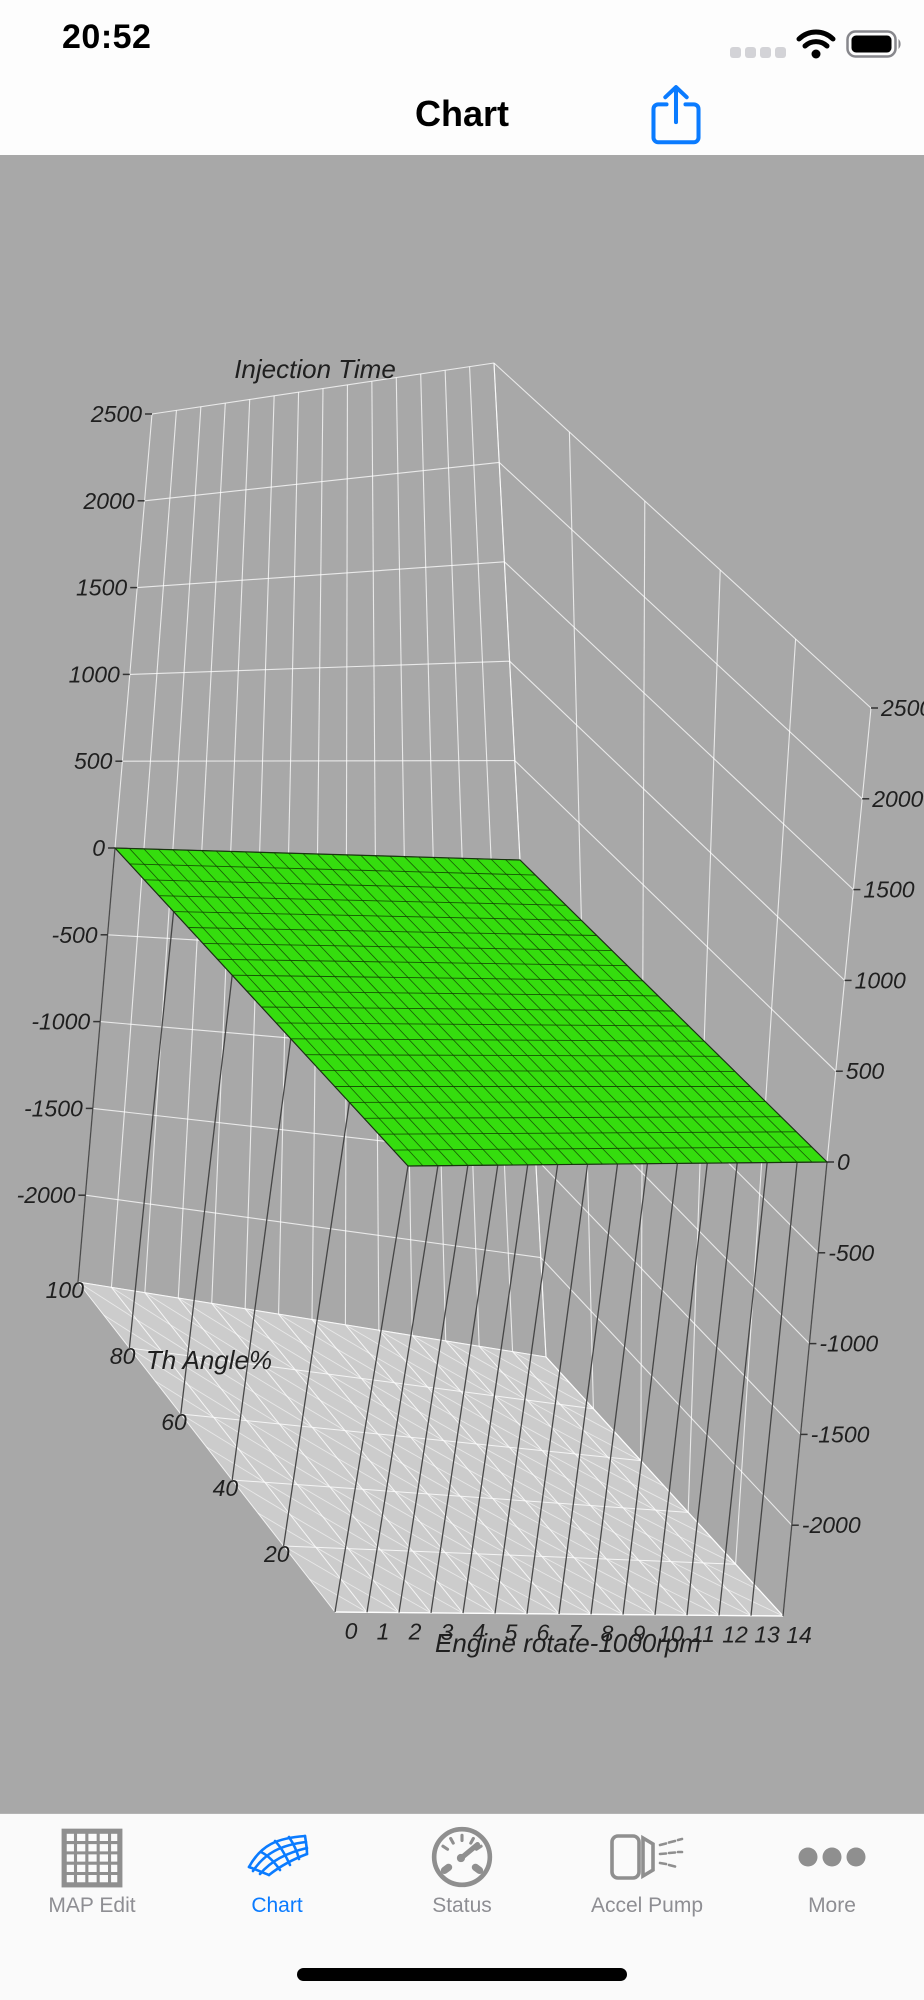  Describe the element at coordinates (383, 1631) in the screenshot. I see `x-tick-label: 1` at that location.